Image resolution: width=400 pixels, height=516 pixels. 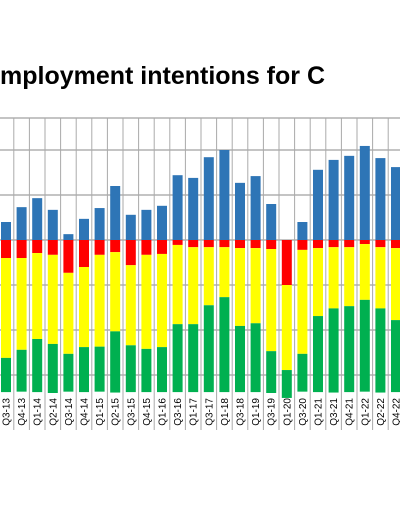 What do you see at coordinates (163, 412) in the screenshot?
I see `x-tick-label: Q1-16` at bounding box center [163, 412].